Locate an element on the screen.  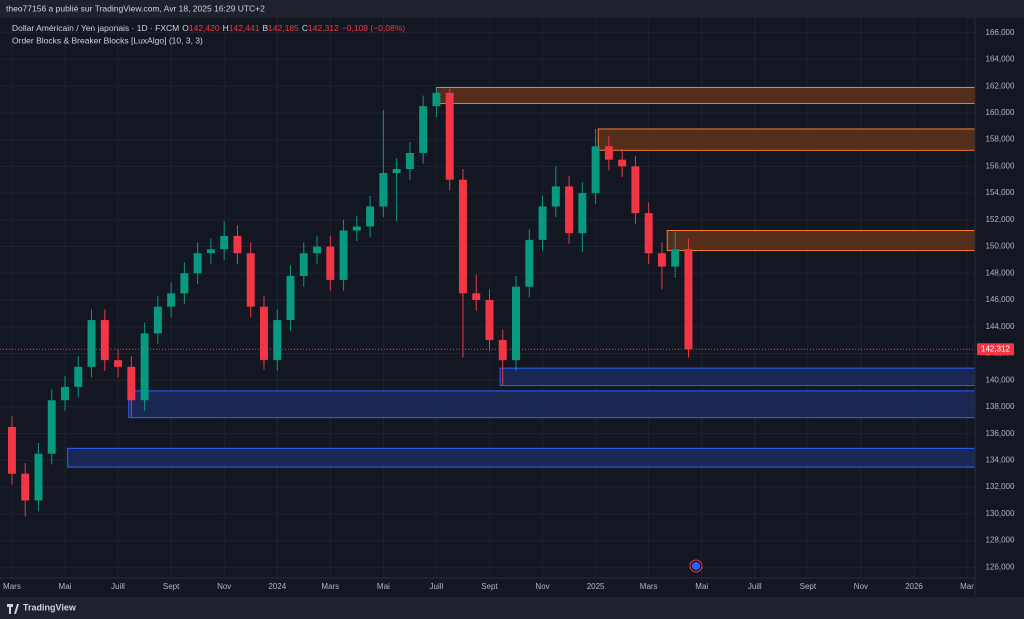
ohlc-label: B is located at coordinates (265, 28).